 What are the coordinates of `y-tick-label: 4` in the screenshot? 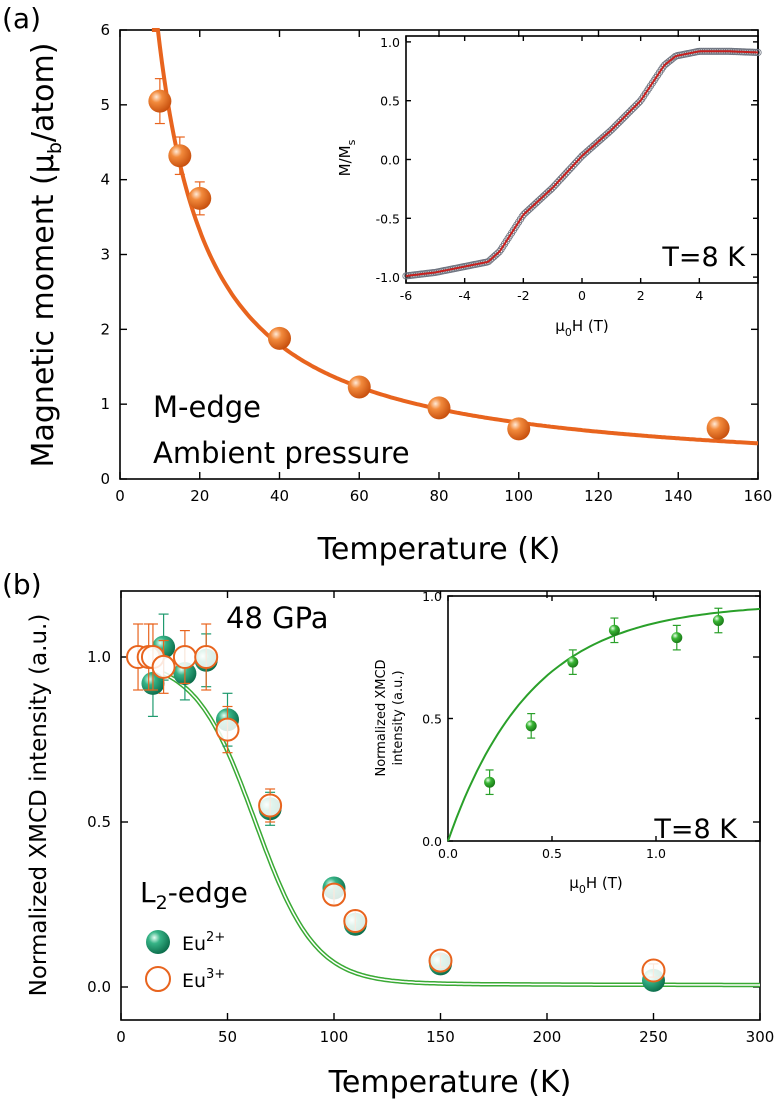 It's located at (105, 180).